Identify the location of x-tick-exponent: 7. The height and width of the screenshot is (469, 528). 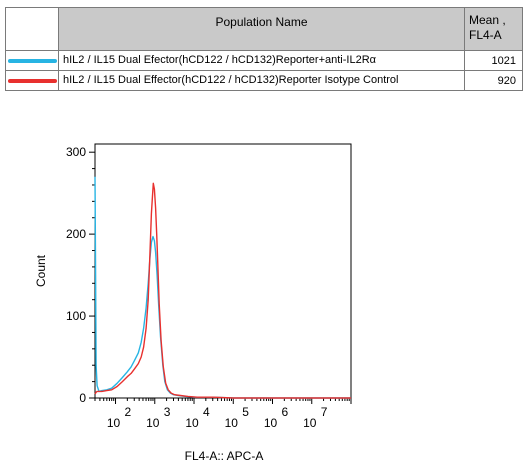
(324, 412).